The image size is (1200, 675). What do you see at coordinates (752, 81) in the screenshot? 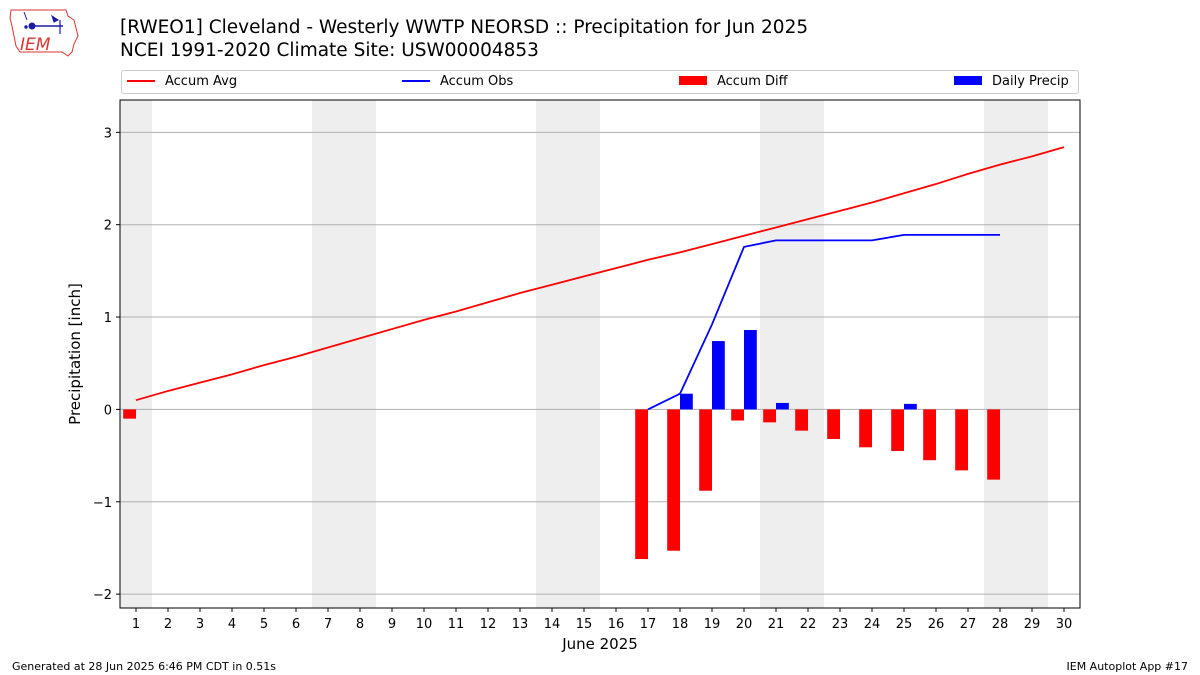
I see `legend-label: Accum Diff` at bounding box center [752, 81].